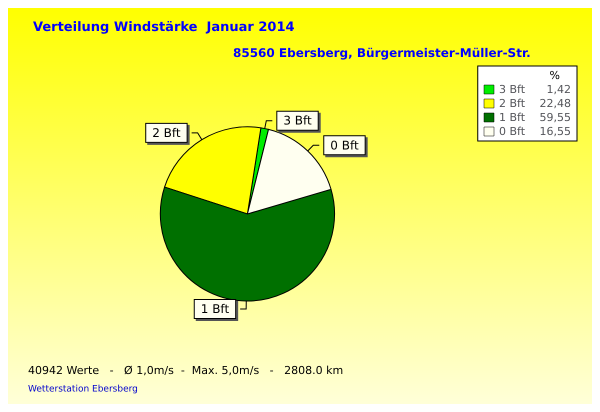 The width and height of the screenshot is (600, 412). I want to click on chart-subtitle: 85560 Ebersberg, Bürgermeister-Müller-Str., so click(382, 53).